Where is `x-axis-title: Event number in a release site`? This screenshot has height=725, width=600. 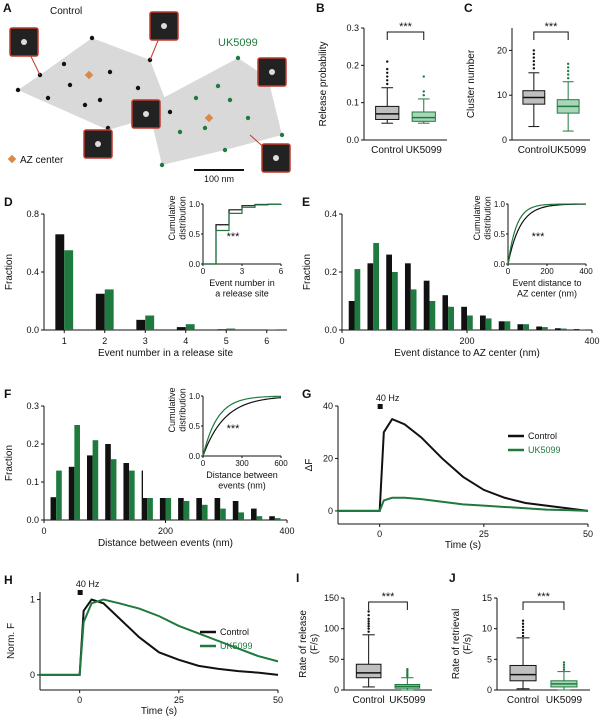 x-axis-title: Event number in a release site is located at coordinates (166, 353).